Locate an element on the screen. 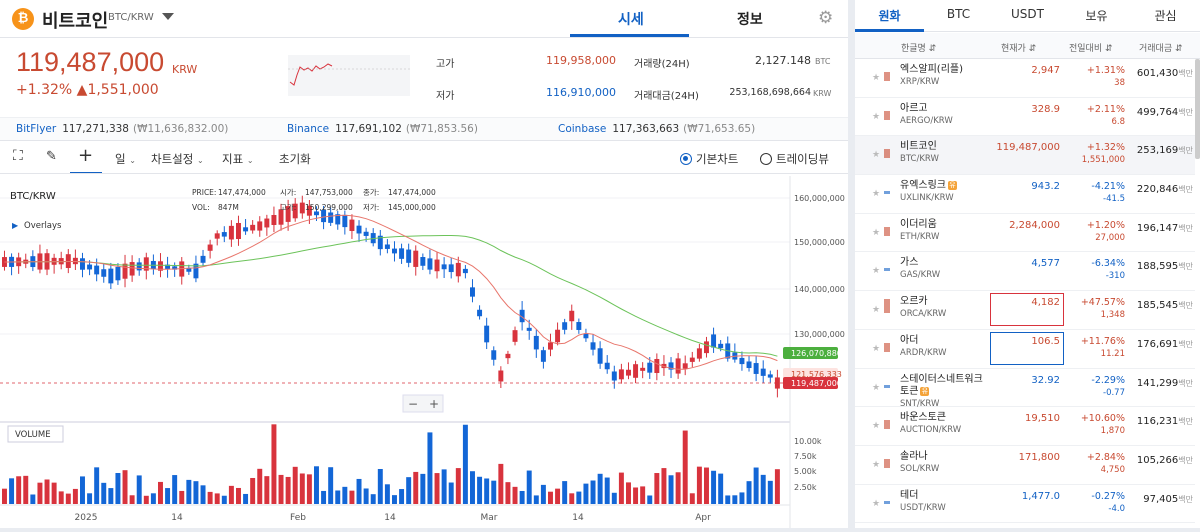 This screenshot has height=532, width=1200. fullscreen-icon: ⛶ is located at coordinates (18, 156).